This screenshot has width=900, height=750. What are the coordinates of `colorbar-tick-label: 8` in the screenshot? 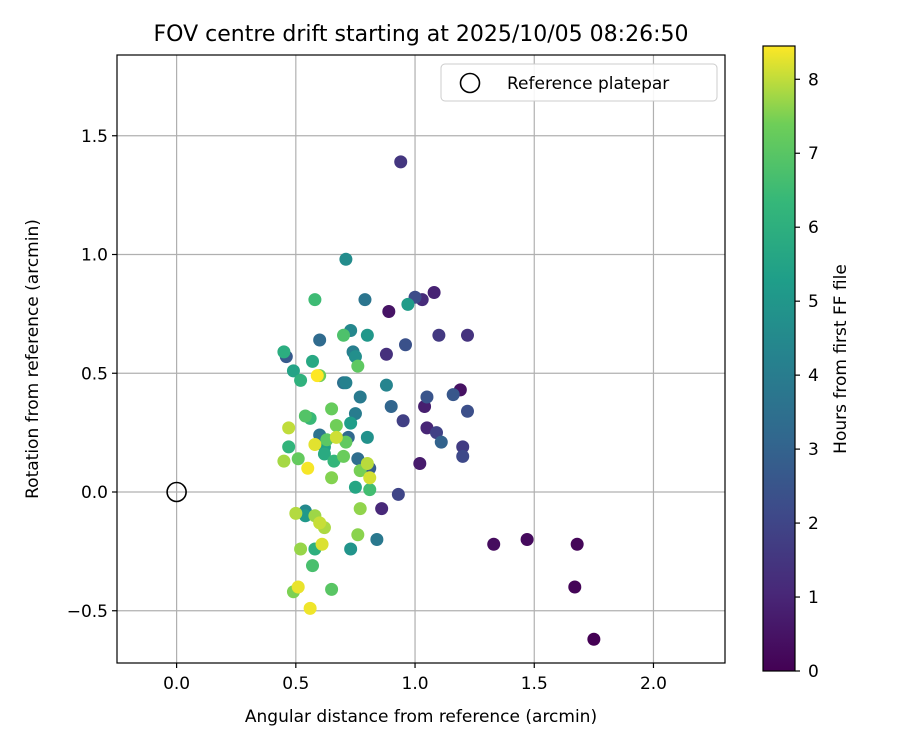 It's located at (813, 80).